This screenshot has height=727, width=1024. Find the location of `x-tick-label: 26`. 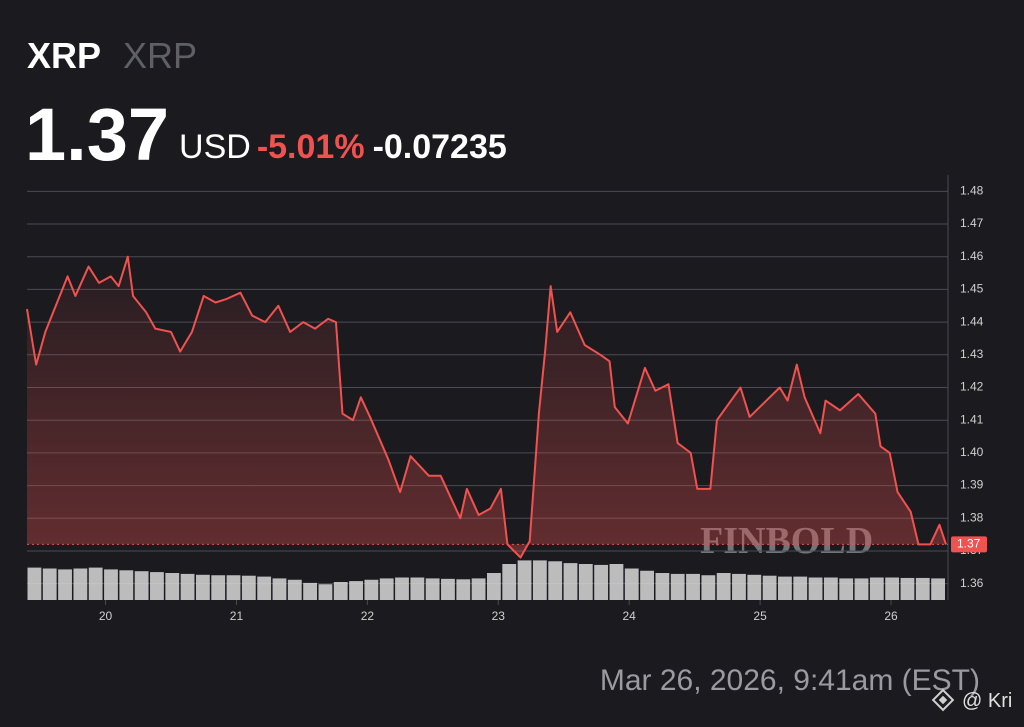

x-tick-label: 26 is located at coordinates (891, 616).